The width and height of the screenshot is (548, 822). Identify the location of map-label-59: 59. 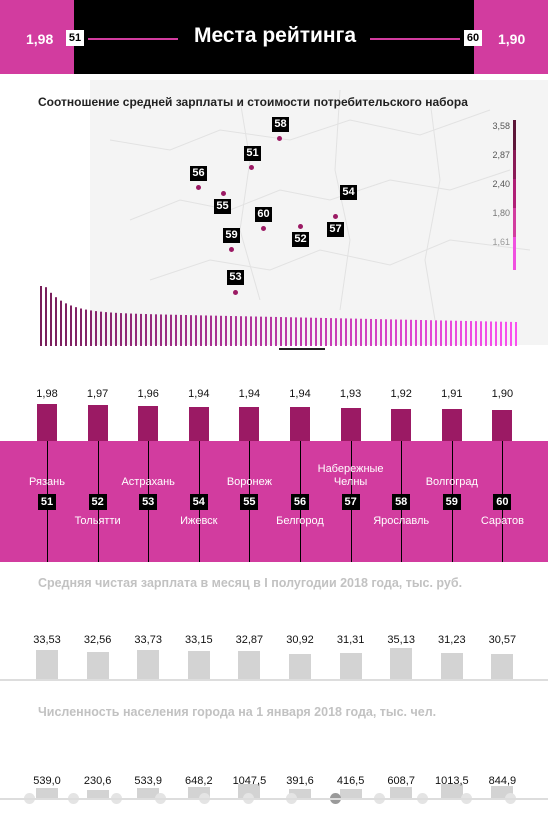
(231, 235).